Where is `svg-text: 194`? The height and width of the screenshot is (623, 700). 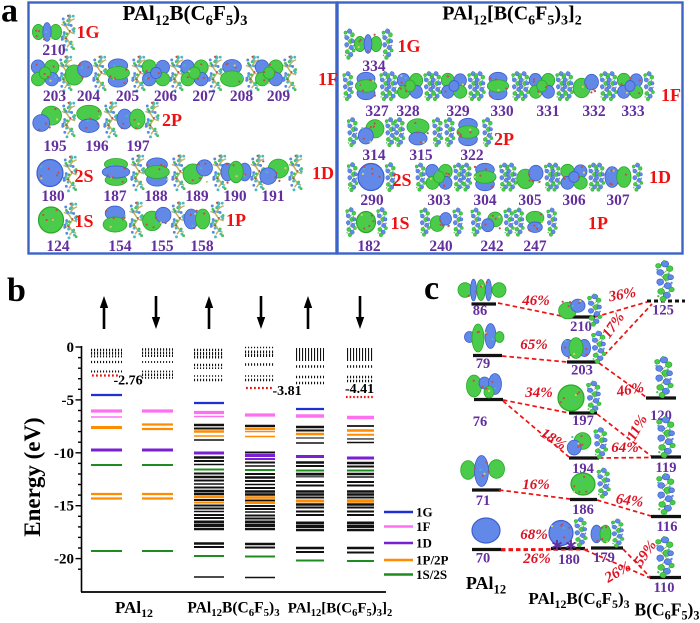
svg-text: 194 is located at coordinates (583, 469).